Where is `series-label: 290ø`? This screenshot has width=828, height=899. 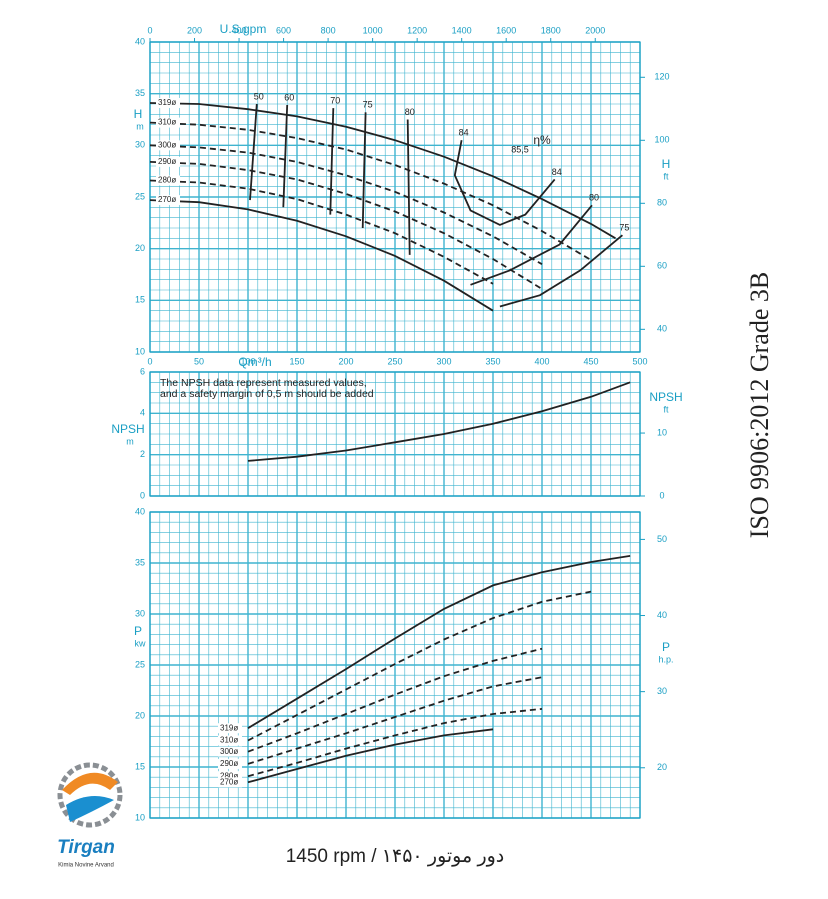 series-label: 290ø is located at coordinates (167, 161).